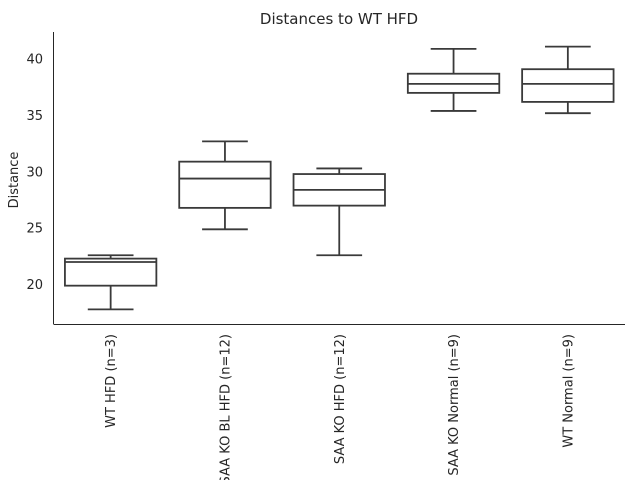 Image resolution: width=640 pixels, height=480 pixels. I want to click on x-tick-label: SAA KO BL HFD (n=12), so click(225, 407).